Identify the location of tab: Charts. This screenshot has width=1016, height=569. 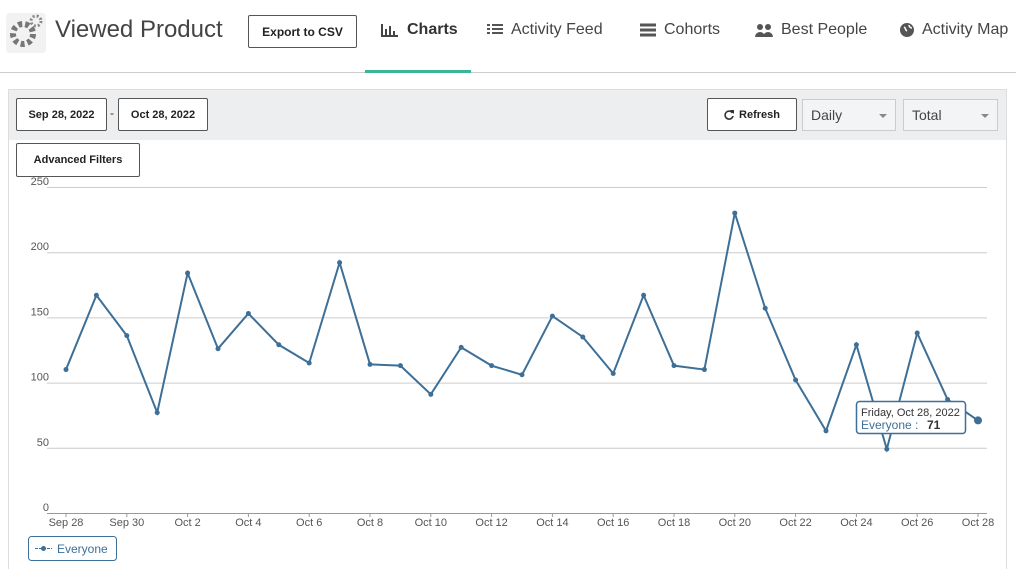
(419, 30).